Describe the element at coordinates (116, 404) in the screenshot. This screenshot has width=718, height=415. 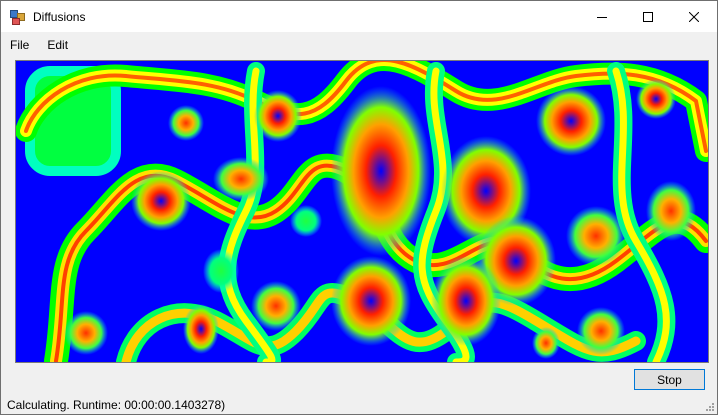
I see `status-text: Calculating. Runtime: 00:00:00.1403278)` at that location.